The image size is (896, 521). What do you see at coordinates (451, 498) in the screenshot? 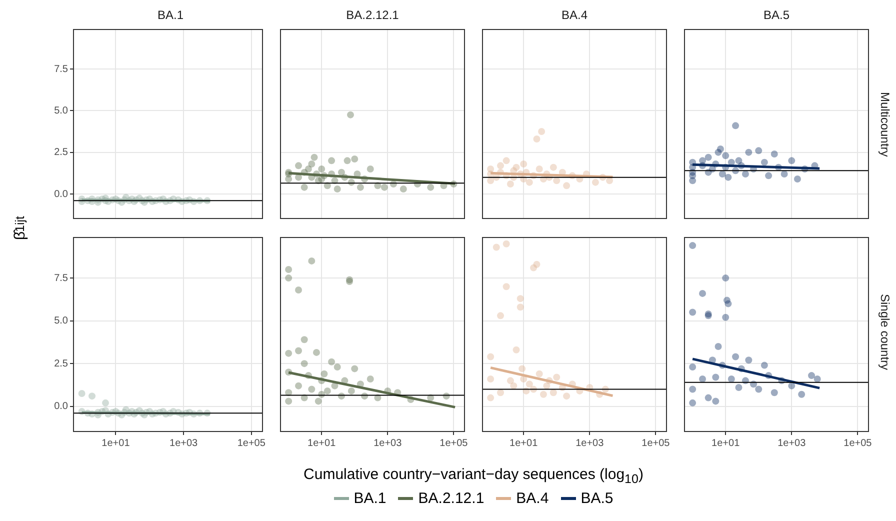
I see `legend-label: BA.2.12.1` at bounding box center [451, 498].